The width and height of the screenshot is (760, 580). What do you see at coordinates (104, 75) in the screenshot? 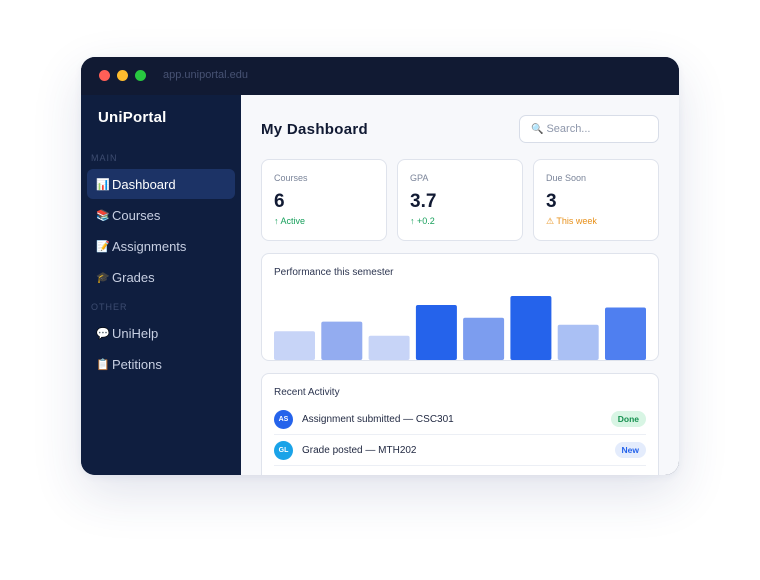
I see `close-window-button` at bounding box center [104, 75].